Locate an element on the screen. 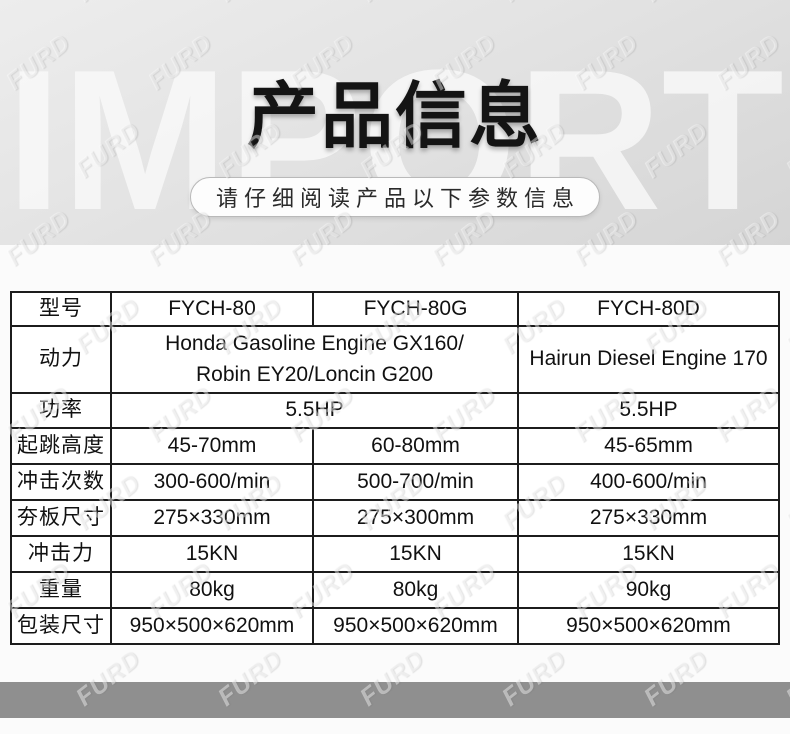  table-row: 型号 FYCH-80 FYCH-80G FYCH-80D is located at coordinates (395, 309).